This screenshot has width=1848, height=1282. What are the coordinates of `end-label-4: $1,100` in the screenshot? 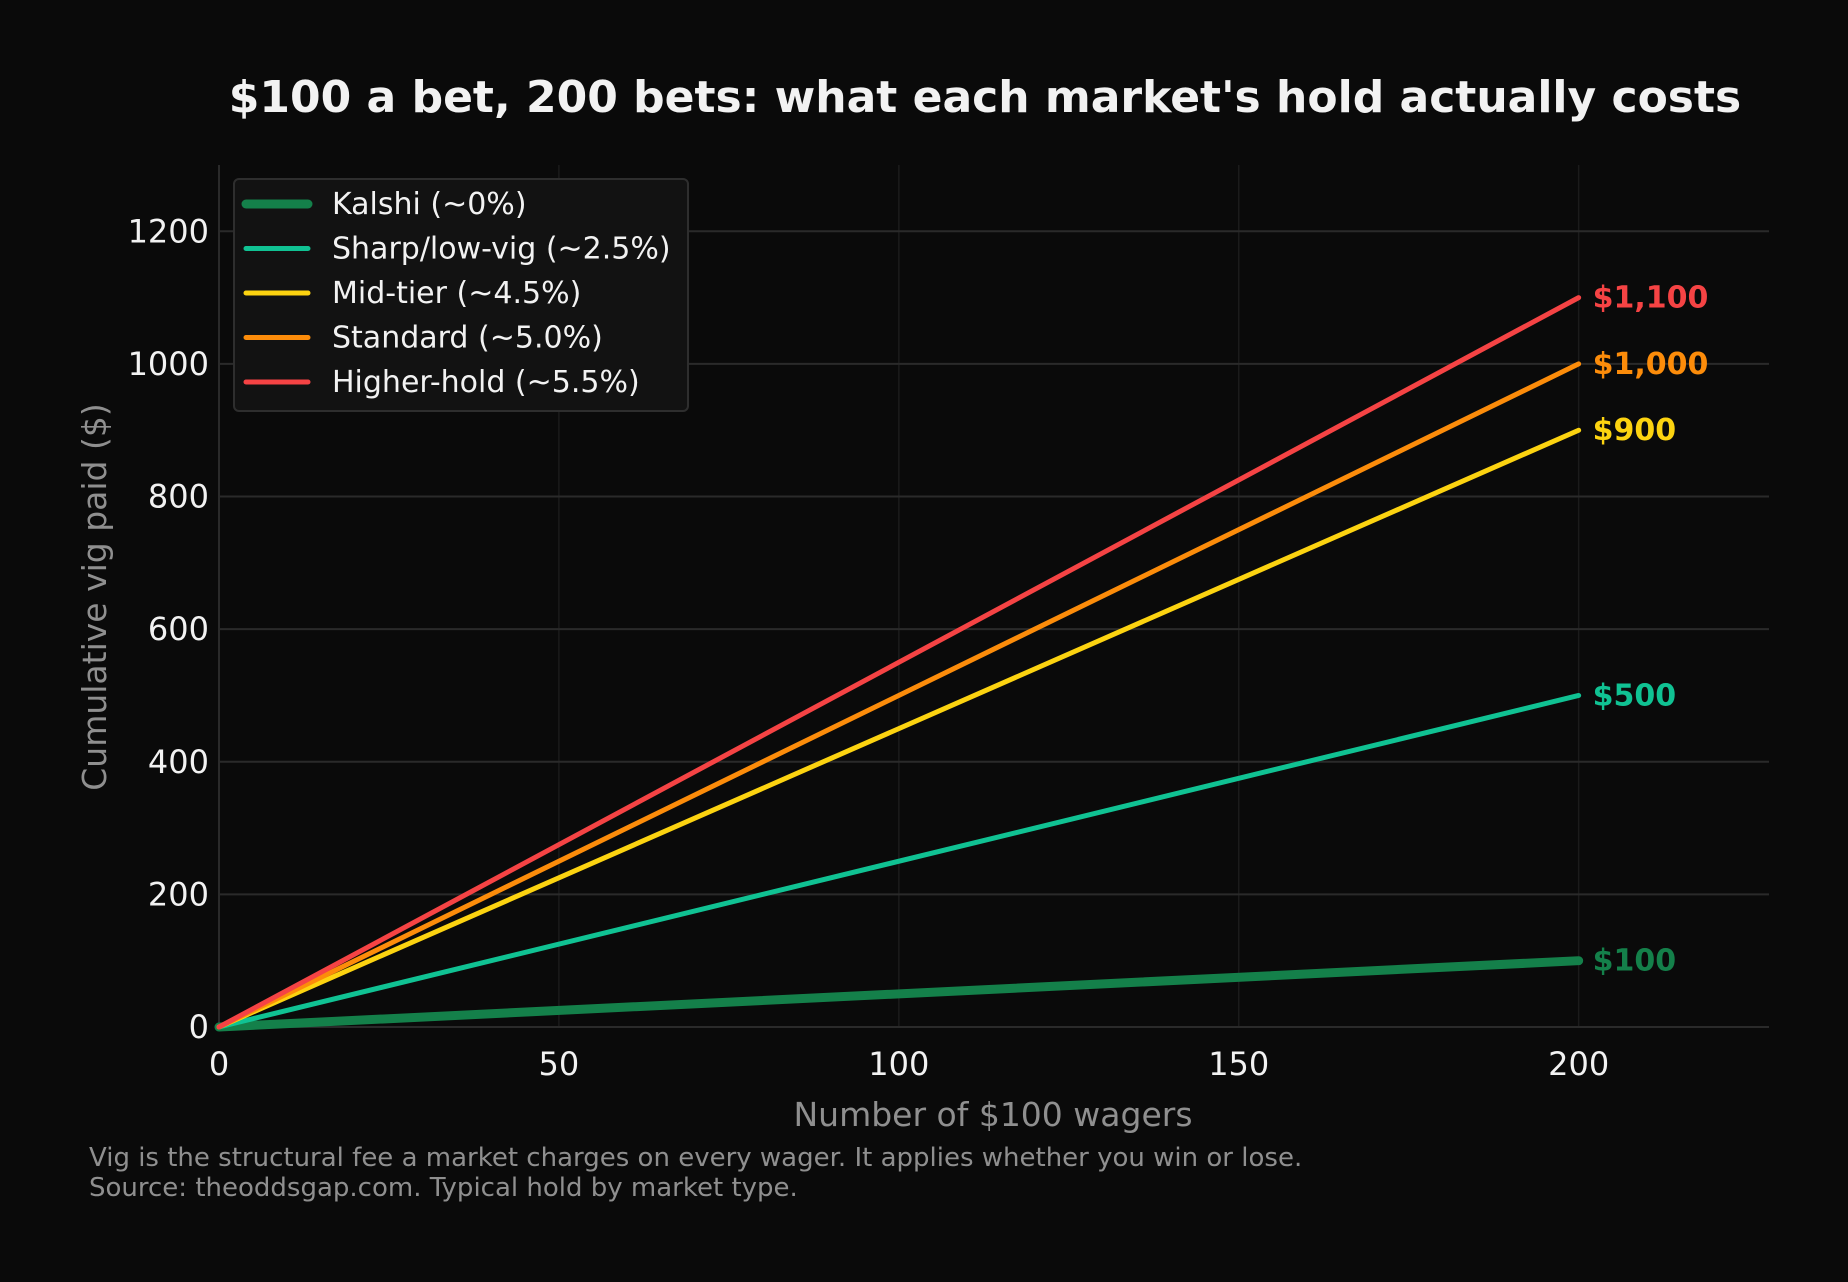 It's located at (1651, 298).